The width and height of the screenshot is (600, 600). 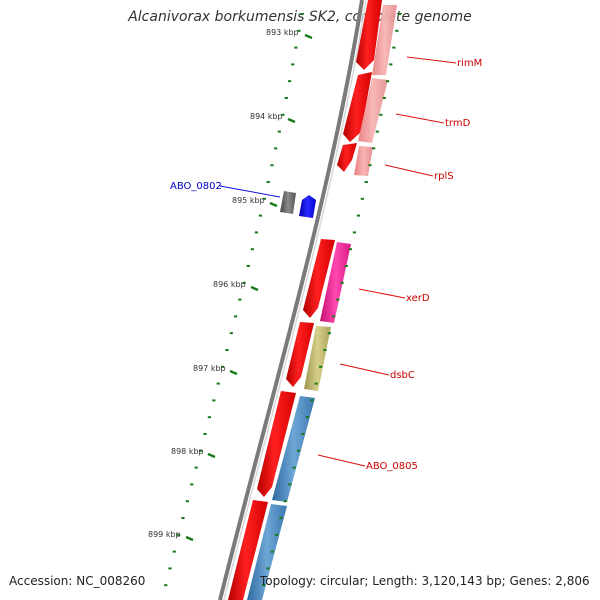 What do you see at coordinates (373, 110) in the screenshot?
I see `gene-trmD-body` at bounding box center [373, 110].